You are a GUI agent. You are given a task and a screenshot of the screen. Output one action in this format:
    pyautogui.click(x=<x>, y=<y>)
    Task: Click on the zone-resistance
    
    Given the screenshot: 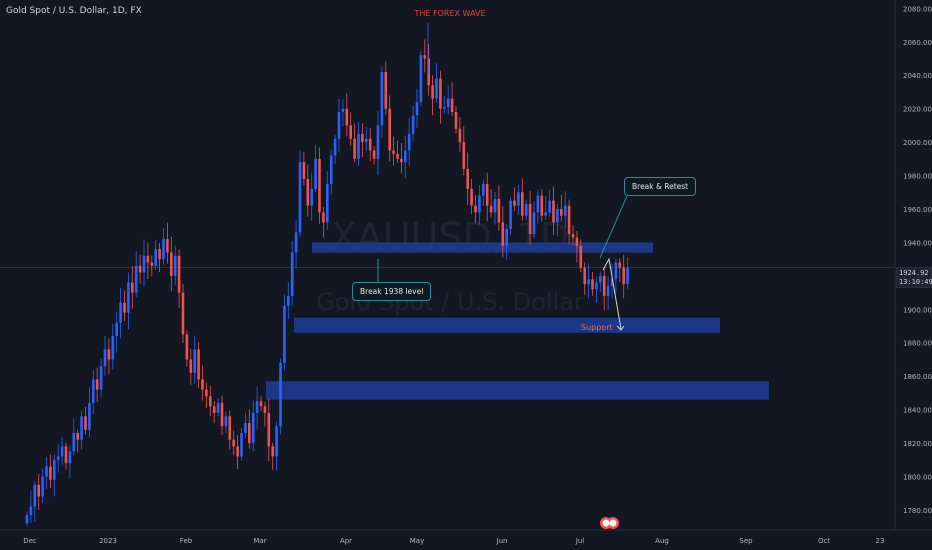 What is the action you would take?
    pyautogui.click(x=482, y=247)
    